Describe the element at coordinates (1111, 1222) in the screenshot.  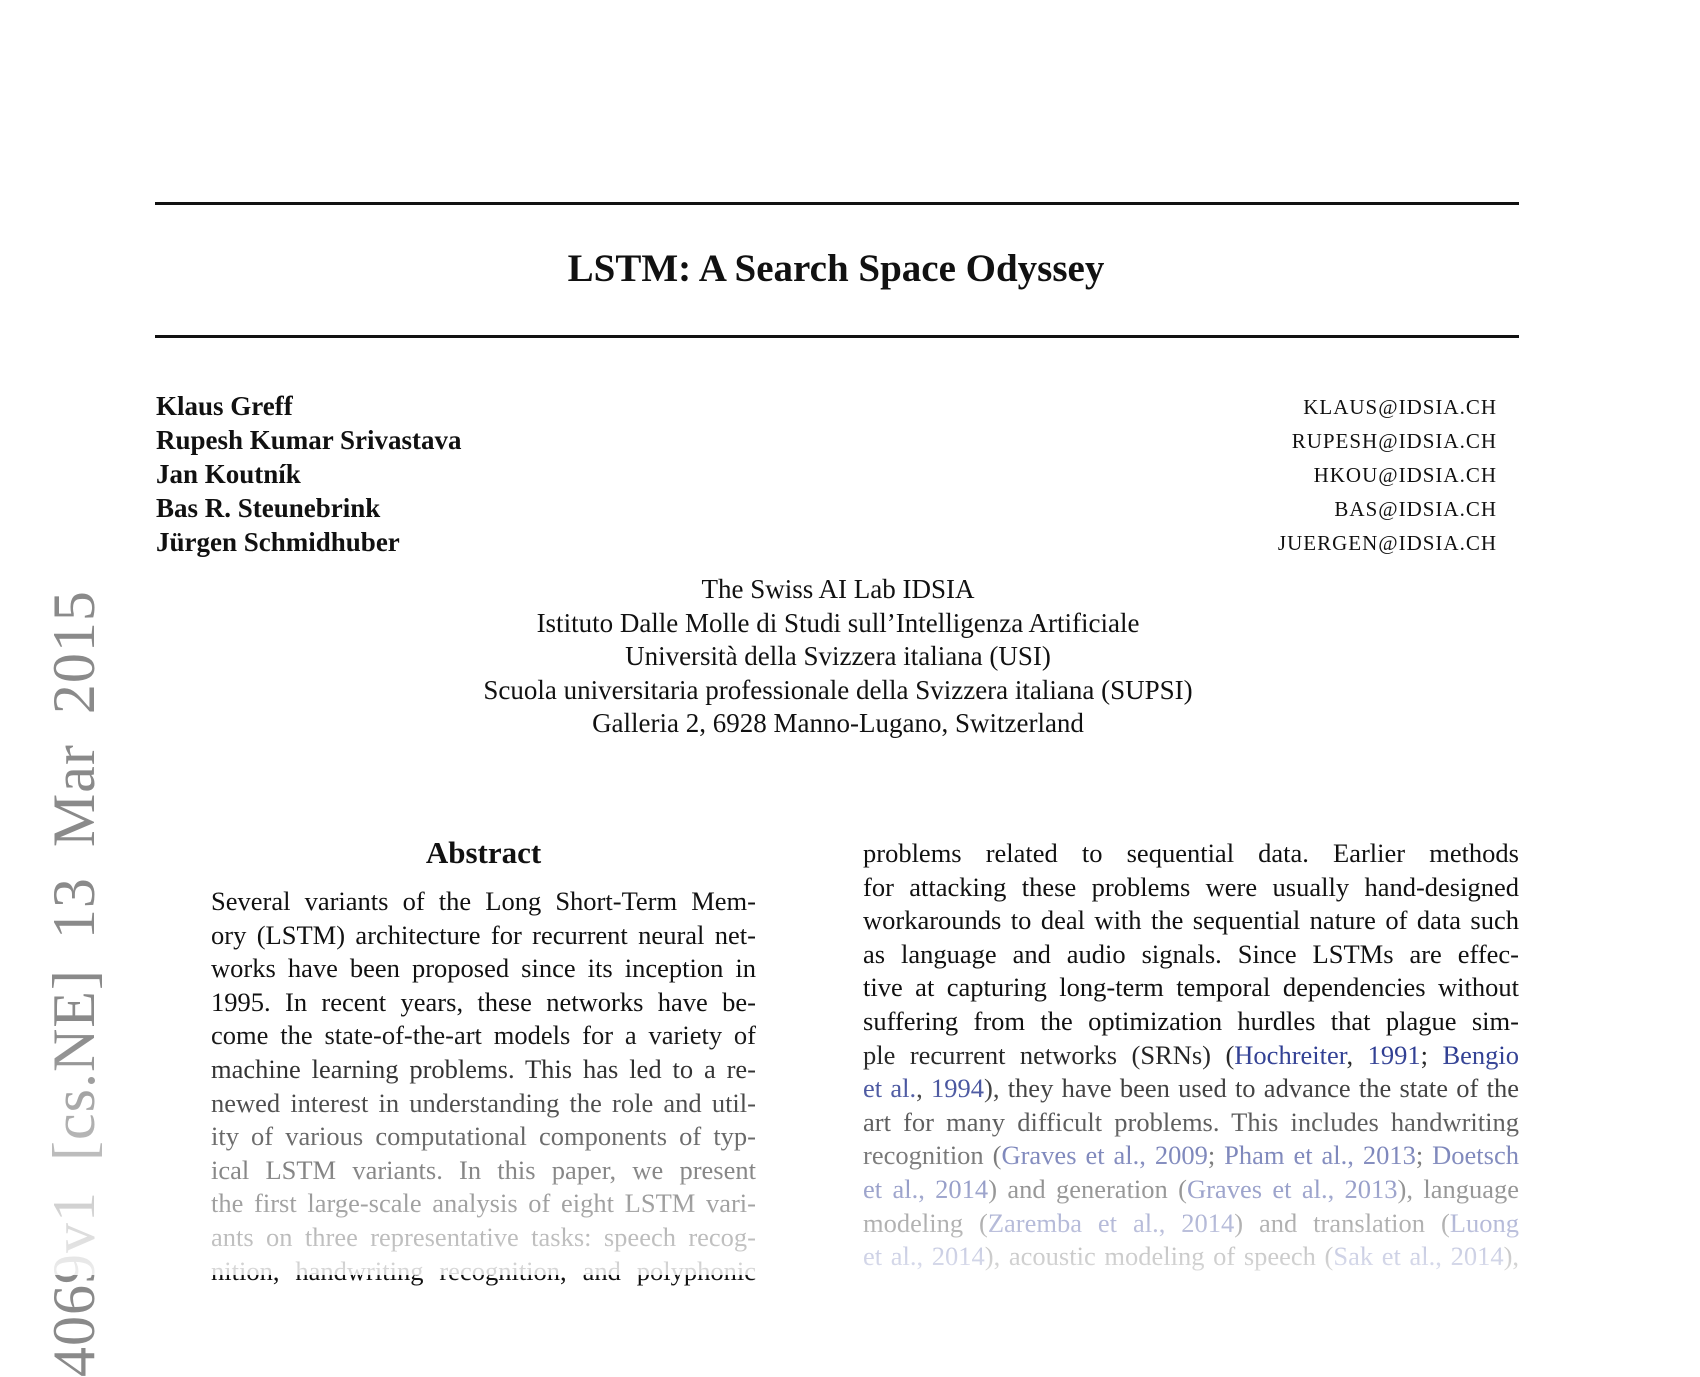
I see `citation: Zaremba et al., 2014` at that location.